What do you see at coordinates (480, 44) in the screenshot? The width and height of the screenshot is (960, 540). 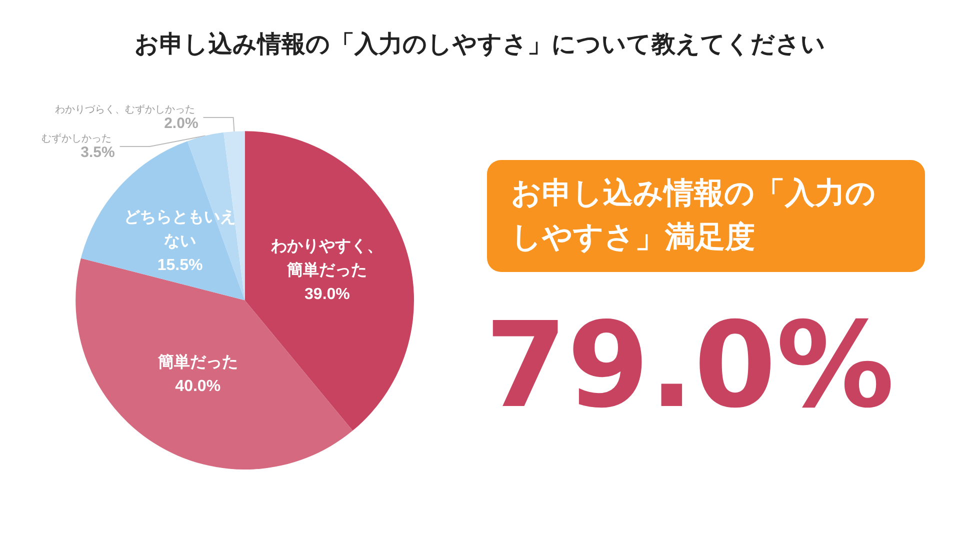 I see `text: お申し込み情報の「入力のしやすさ」について教えてください` at bounding box center [480, 44].